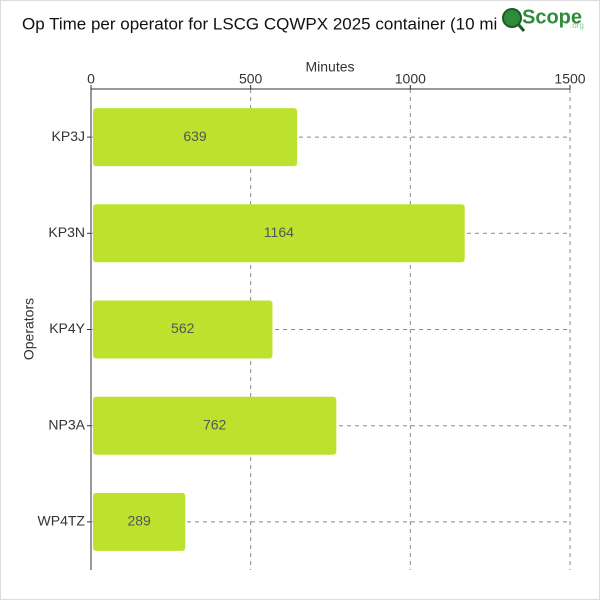  I want to click on value-label: 639, so click(195, 136).